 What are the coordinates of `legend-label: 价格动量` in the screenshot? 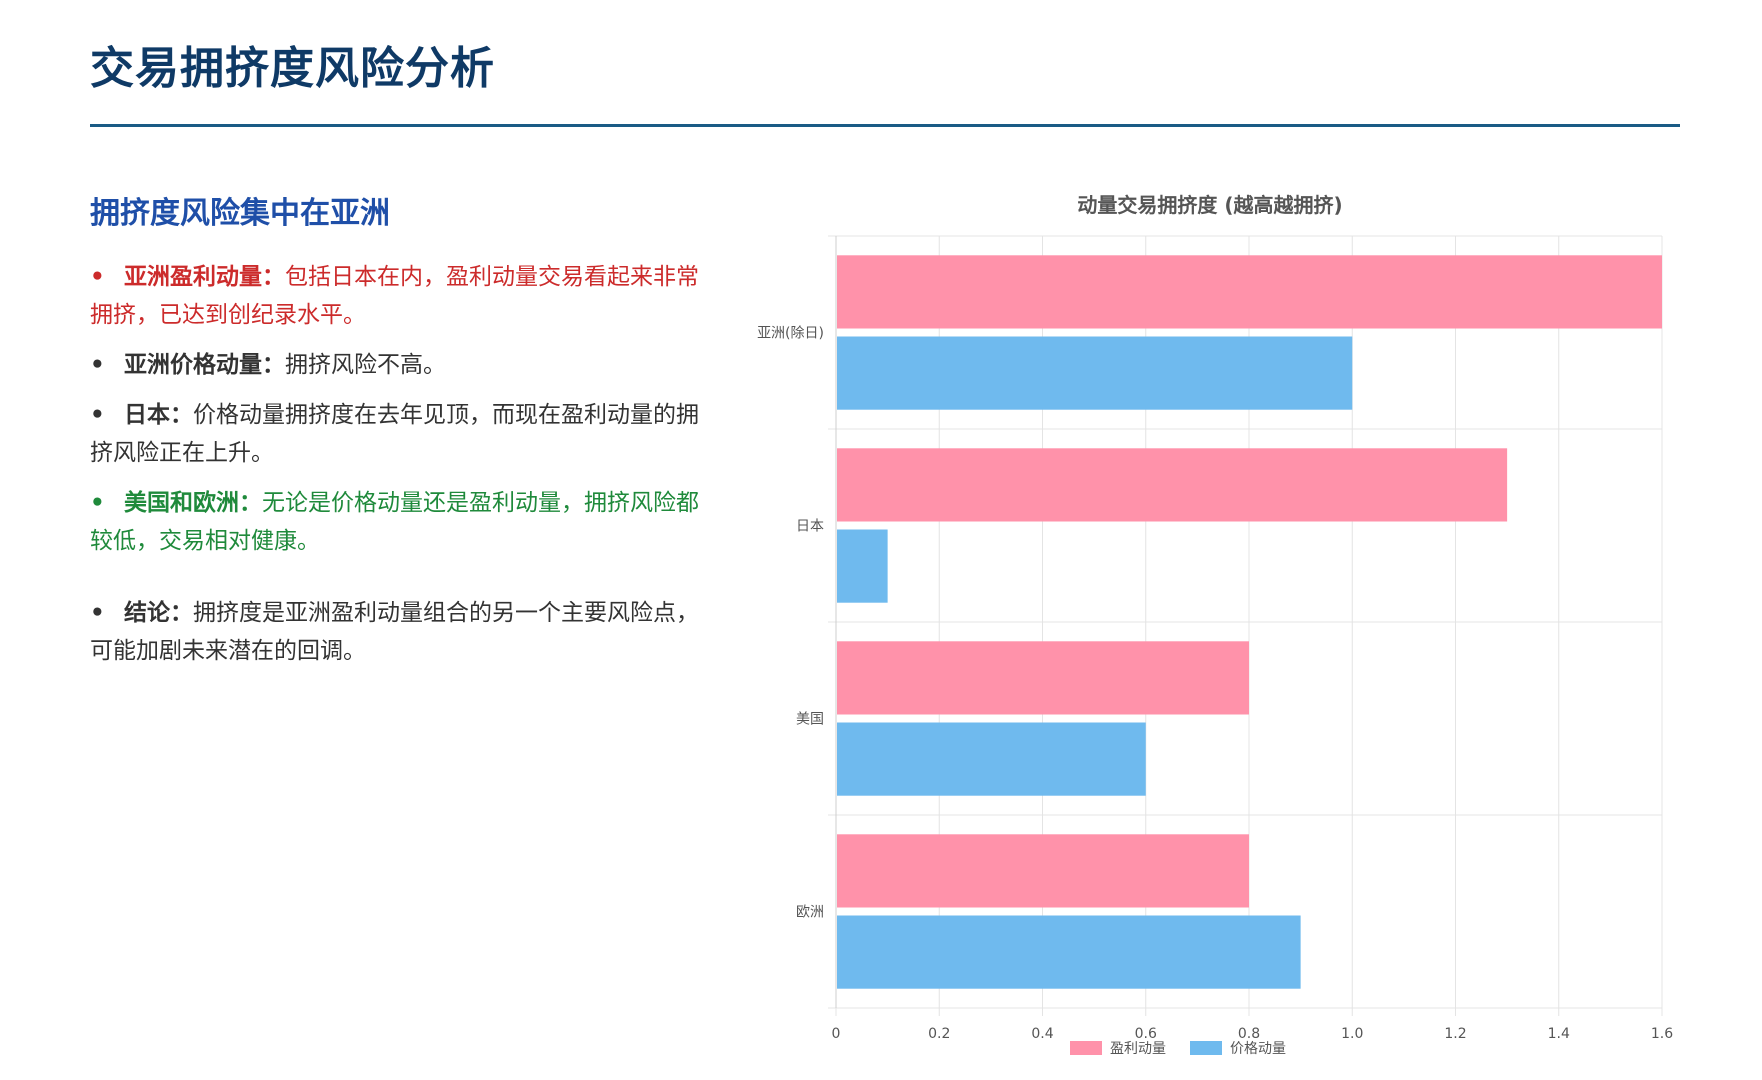 It's located at (1258, 1049).